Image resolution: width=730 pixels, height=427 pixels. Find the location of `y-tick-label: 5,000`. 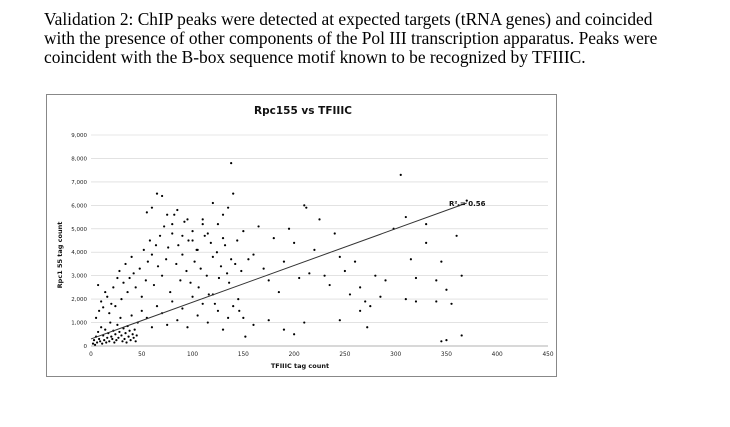

y-tick-label: 5,000 is located at coordinates (79, 230).